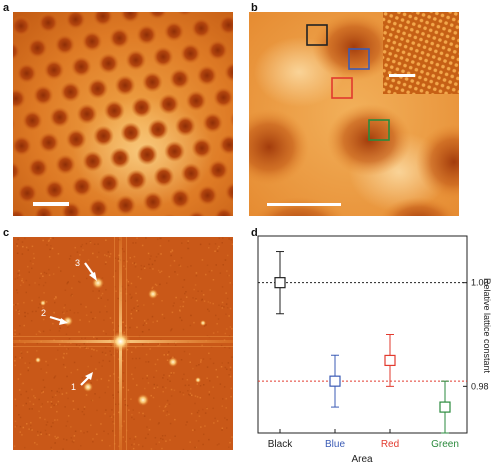 Image resolution: width=500 pixels, height=473 pixels. Describe the element at coordinates (390, 360) in the screenshot. I see `data-point-red` at that location.